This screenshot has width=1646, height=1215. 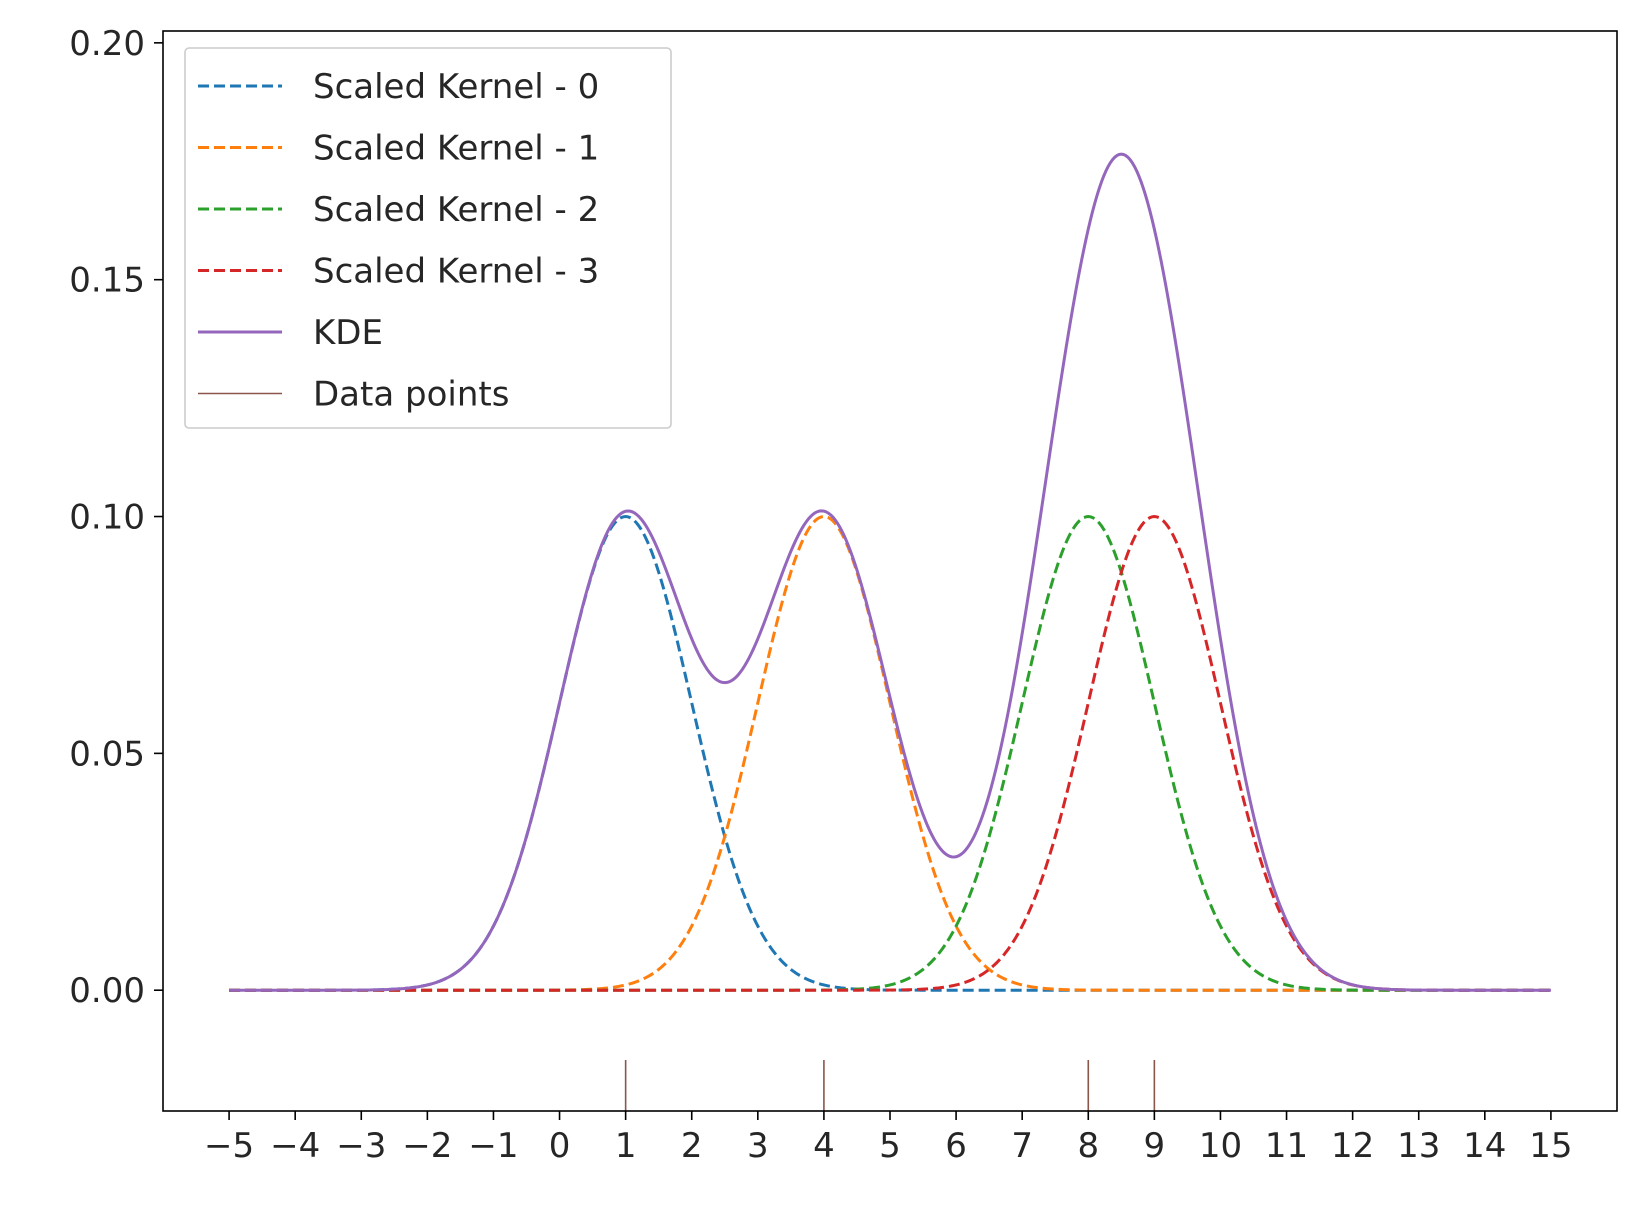 I want to click on x-tick-label: 10, so click(x=1220, y=1146).